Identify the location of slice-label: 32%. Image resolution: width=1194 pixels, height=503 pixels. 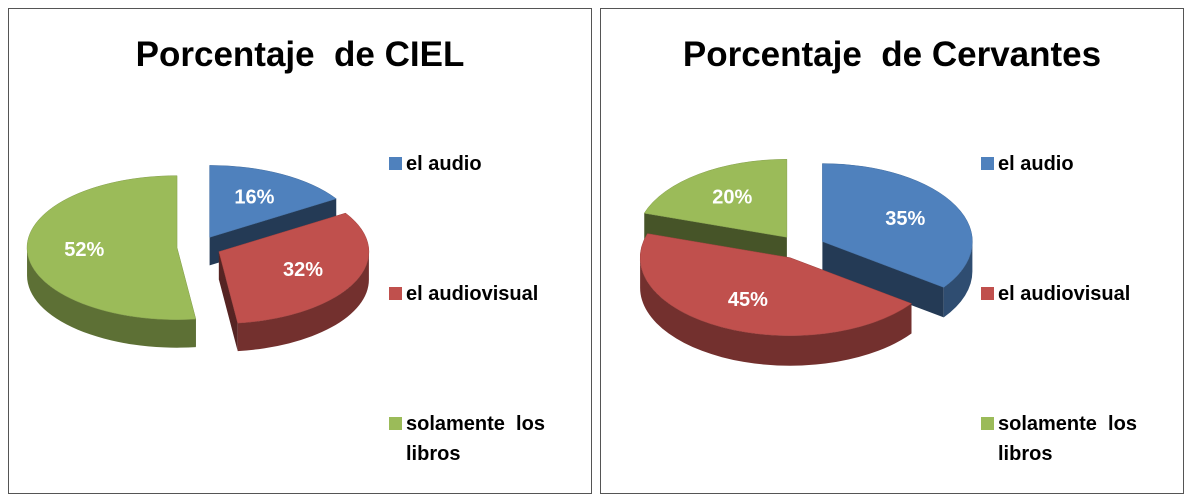
(303, 270).